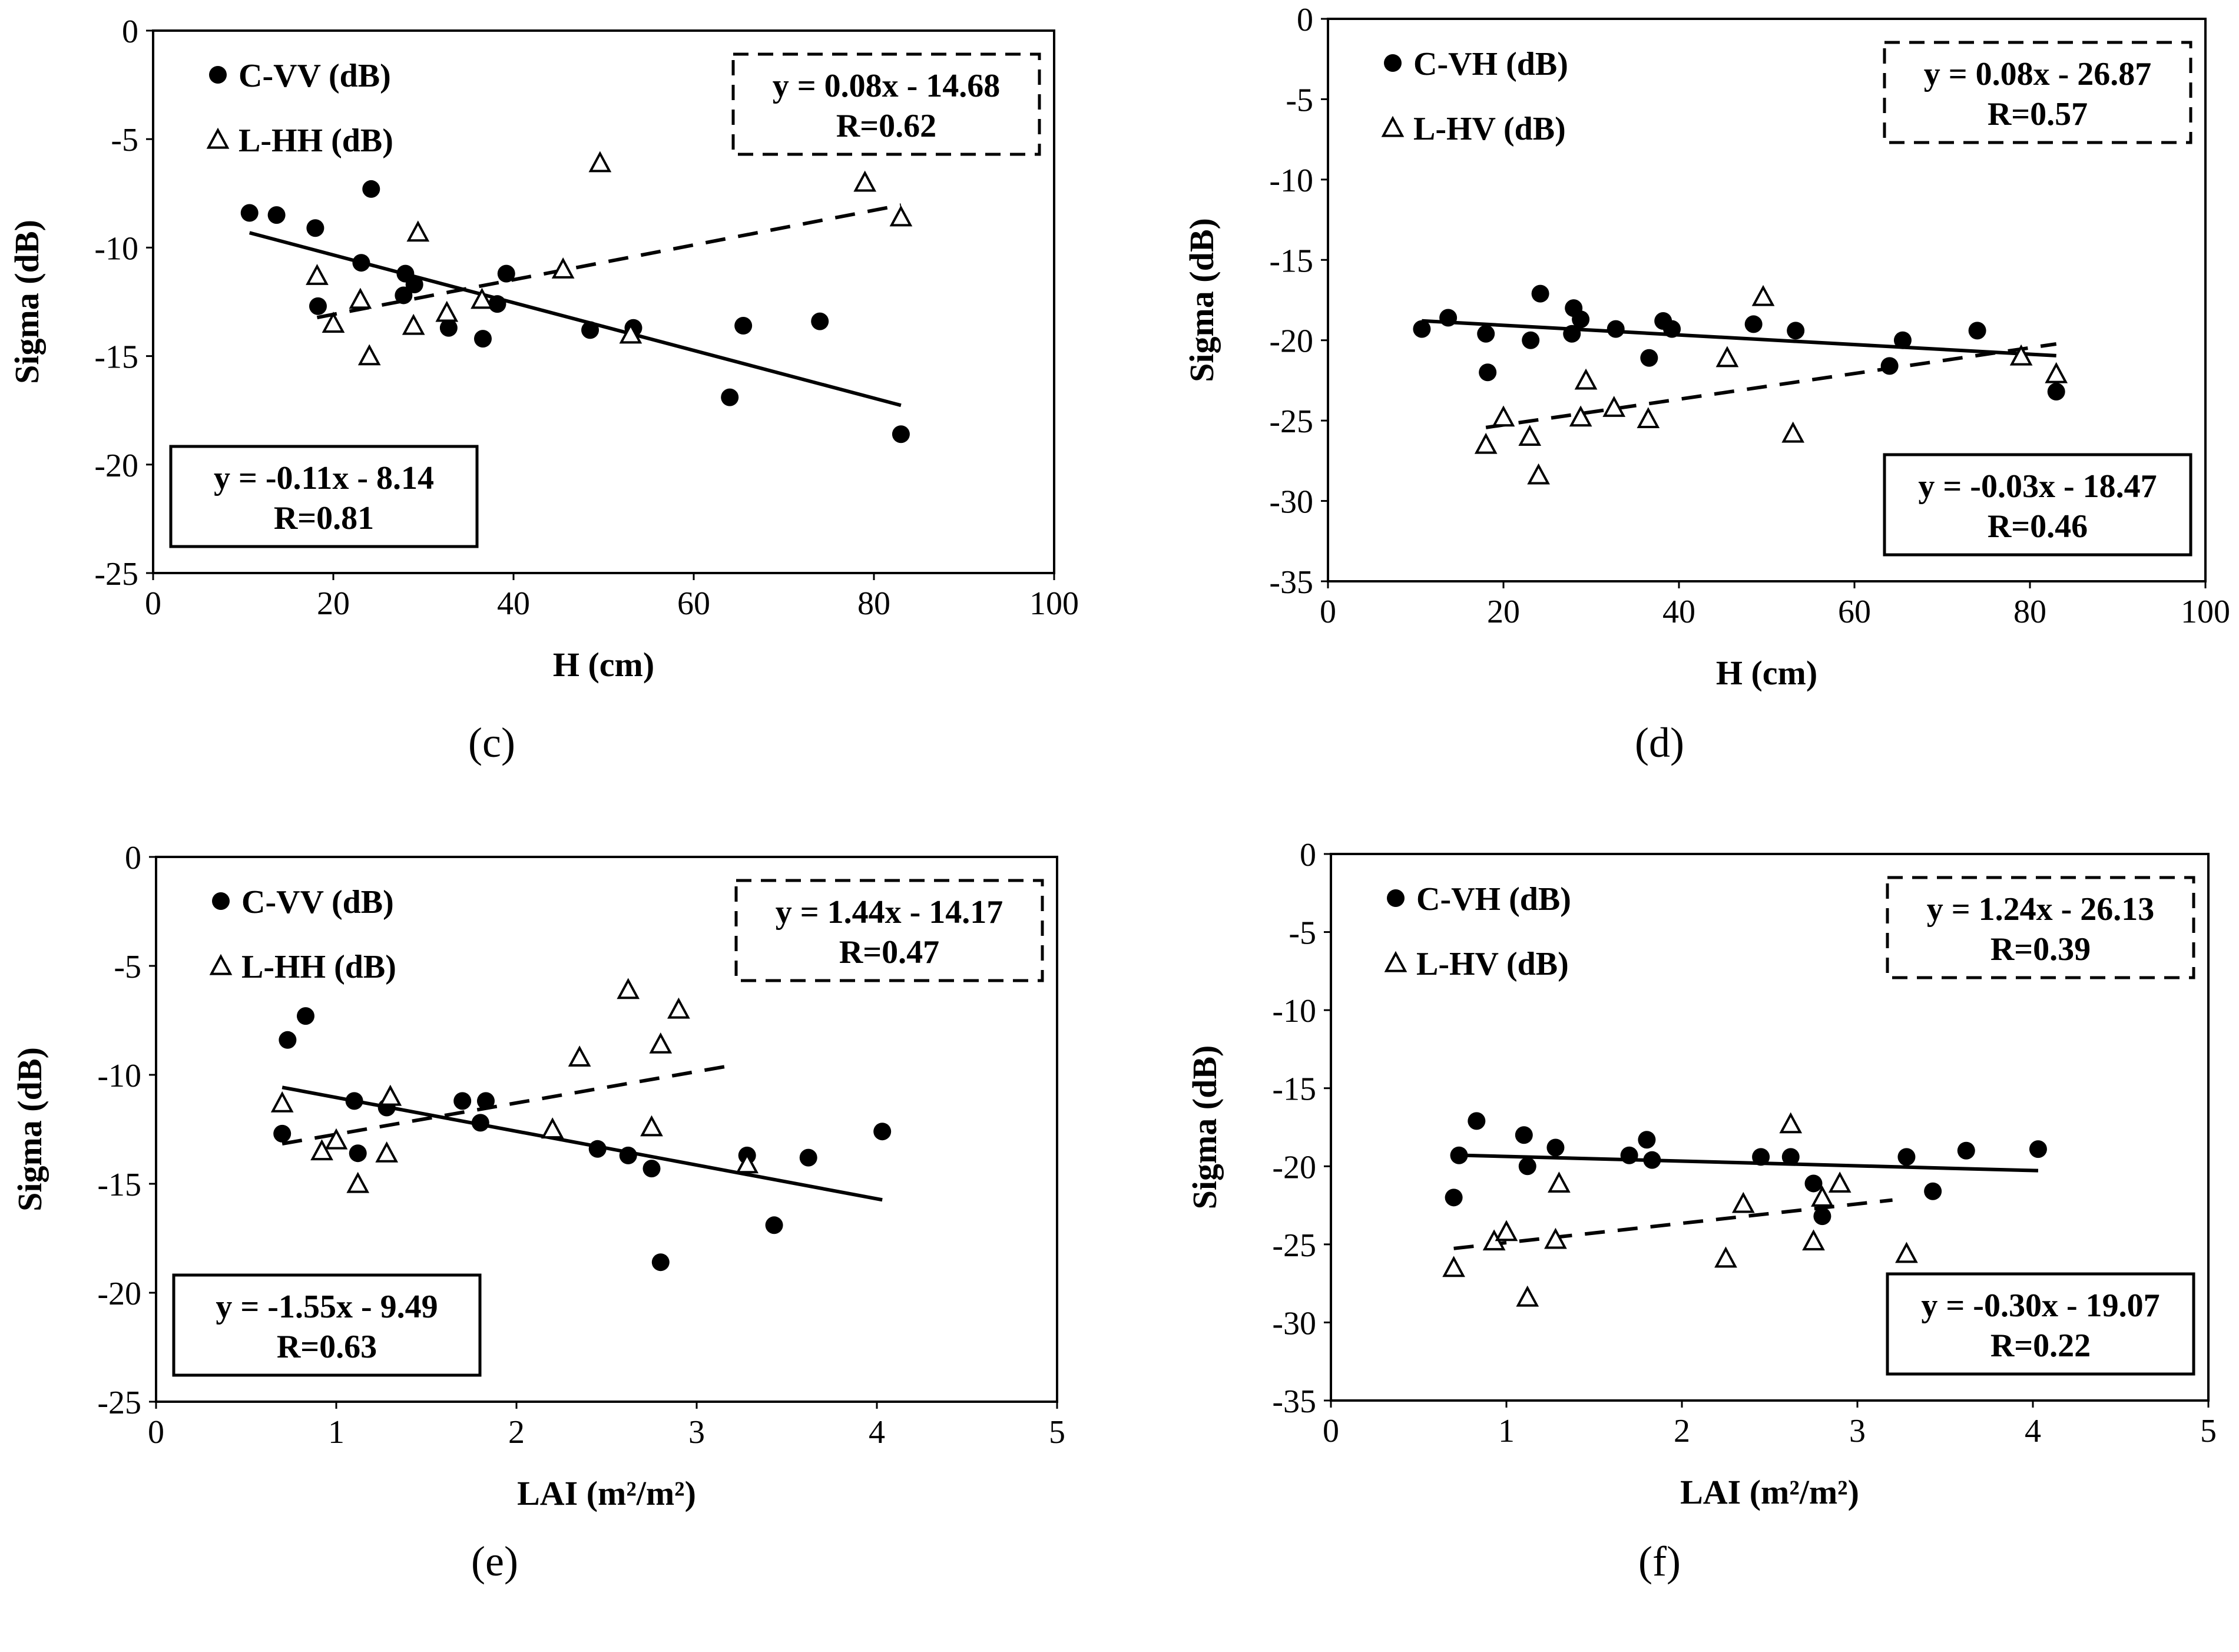 This screenshot has width=2239, height=1652. What do you see at coordinates (1490, 64) in the screenshot?
I see `legend-label: C-VH (dB)` at bounding box center [1490, 64].